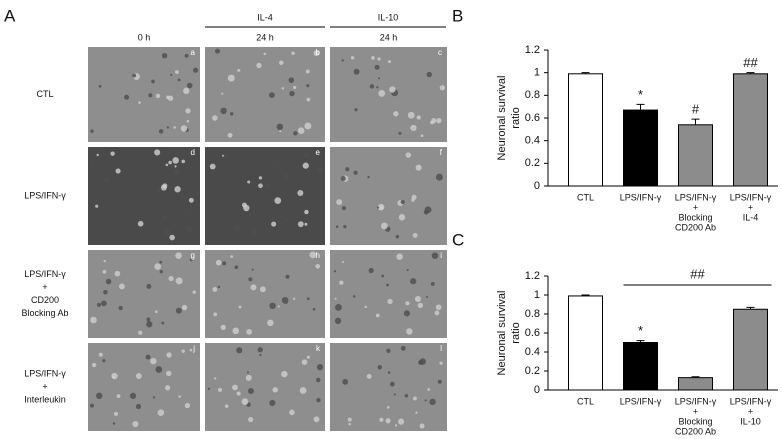 This screenshot has width=782, height=439. Describe the element at coordinates (640, 148) in the screenshot. I see `bar` at that location.